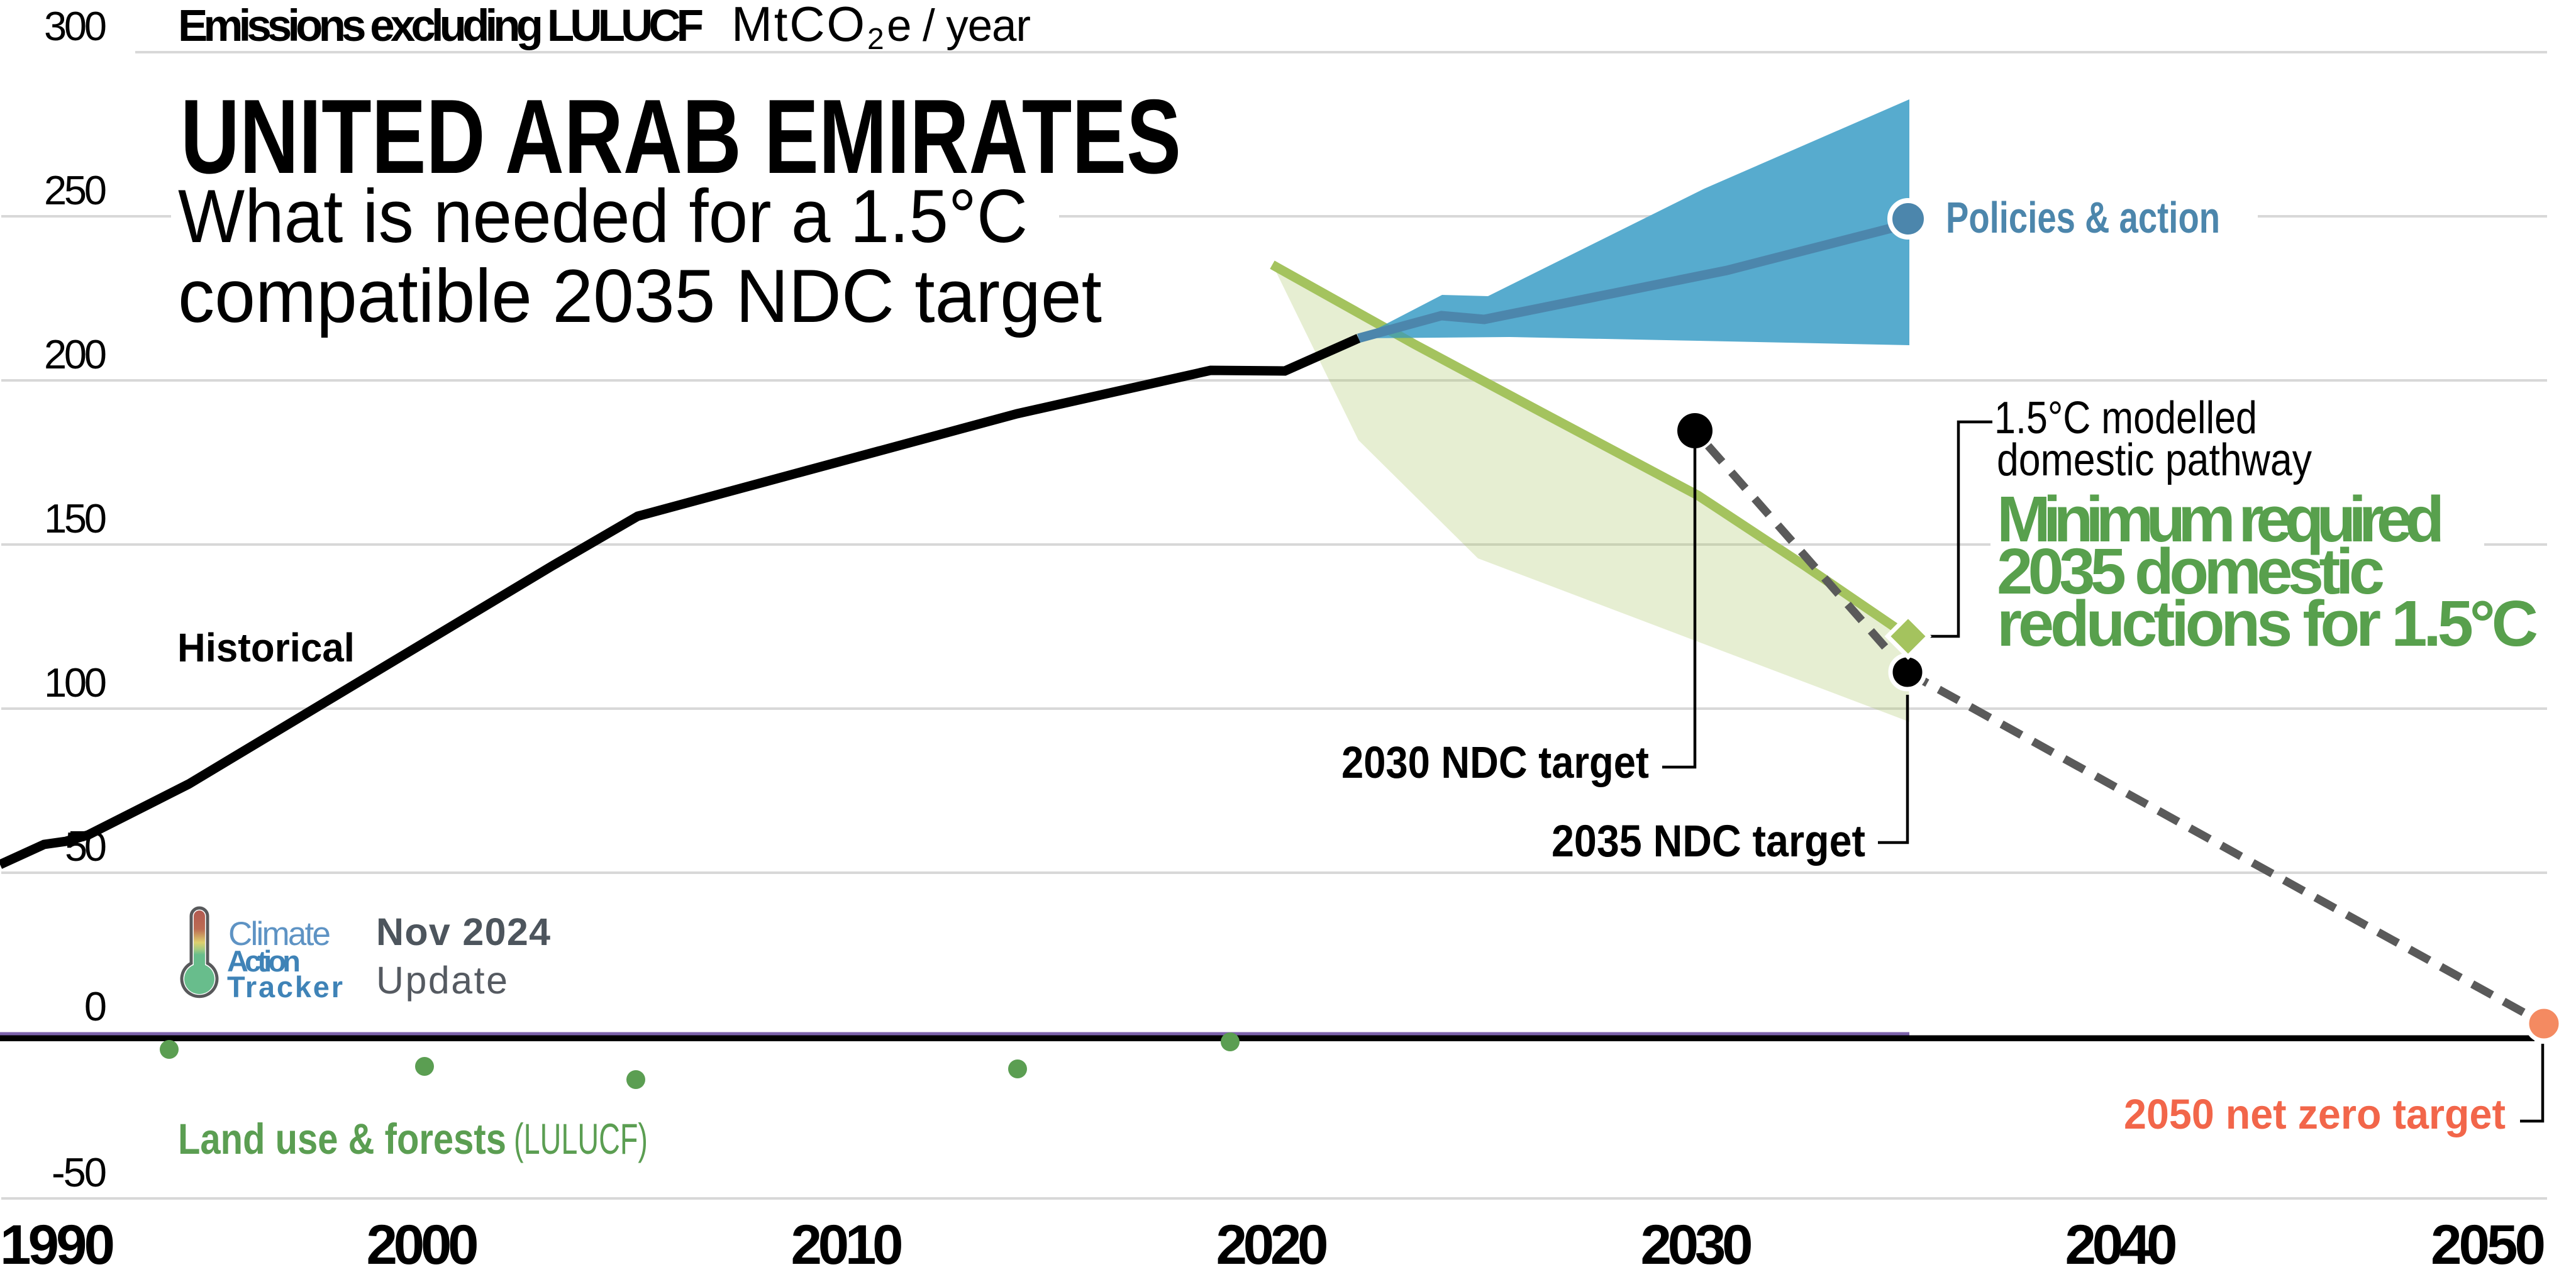  I want to click on svg-text: 2050, so click(2488, 1242).